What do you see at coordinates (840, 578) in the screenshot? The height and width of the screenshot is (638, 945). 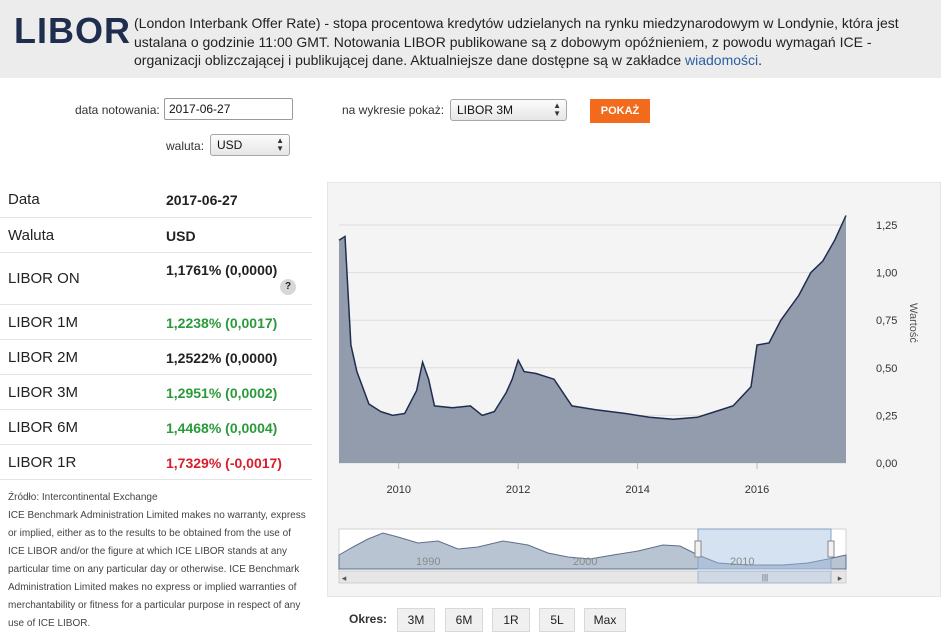 I see `scroll-right-icon: ▸` at bounding box center [840, 578].